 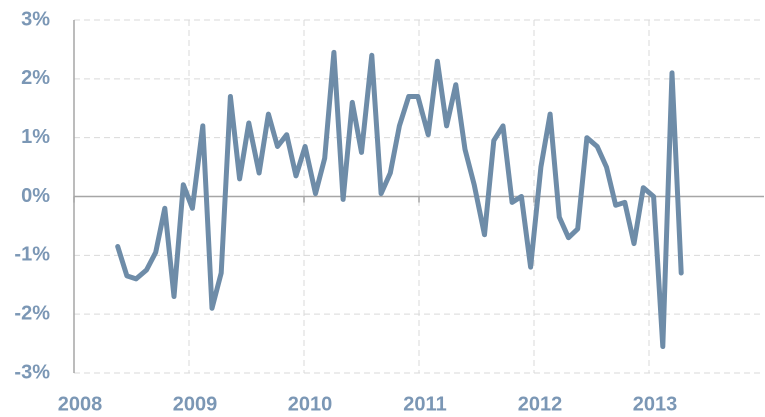 I want to click on y-tick-label: -3%, so click(x=32, y=372).